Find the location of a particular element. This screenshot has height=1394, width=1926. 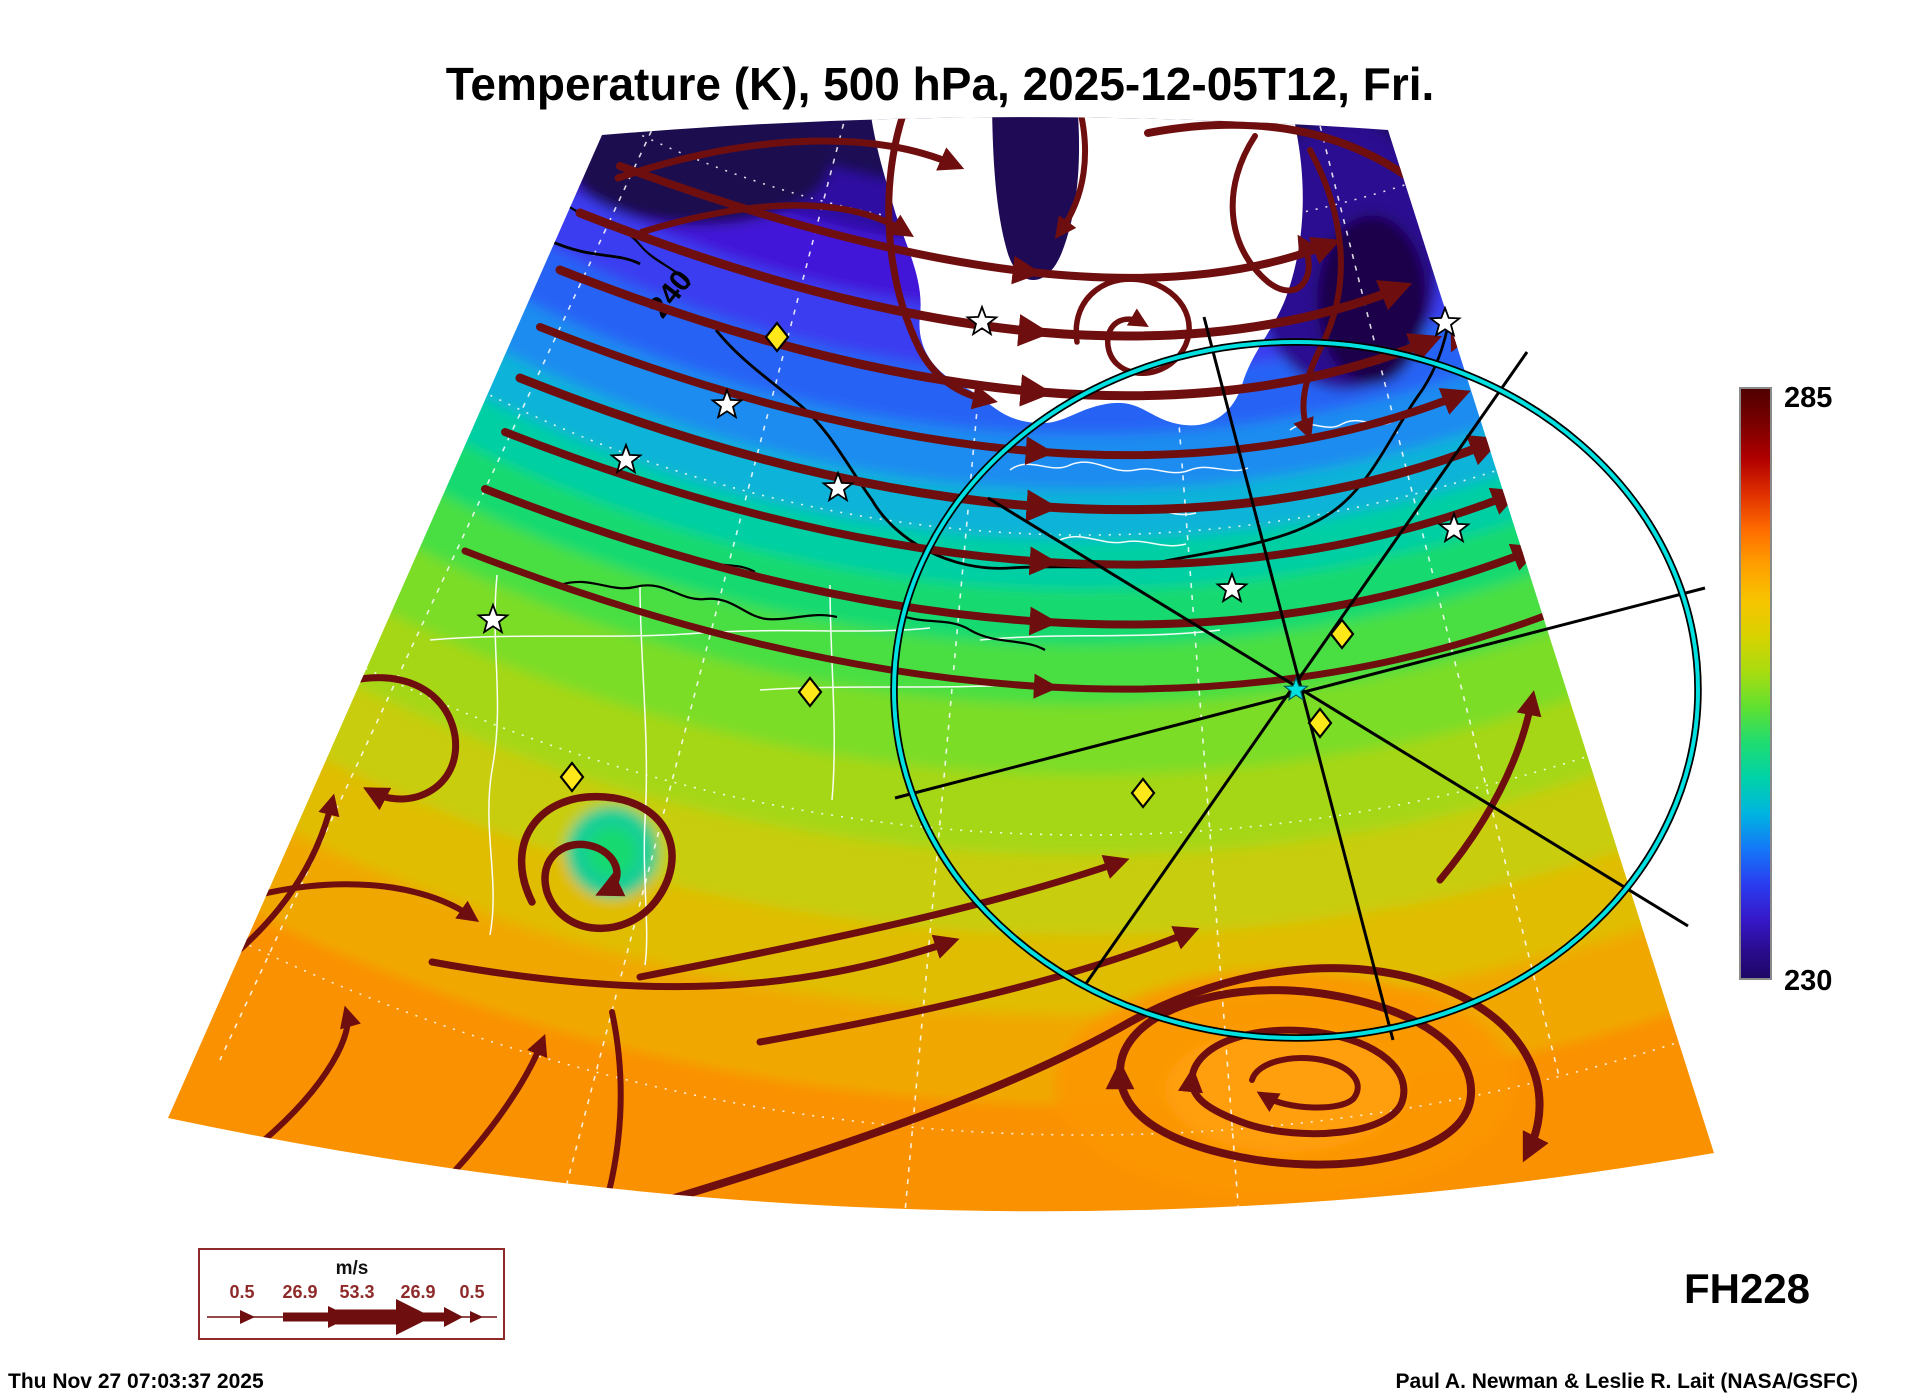

wind-scale-legend: m/s 0.5 26.9 53.3 26.9 0.5 is located at coordinates (351, 1294).